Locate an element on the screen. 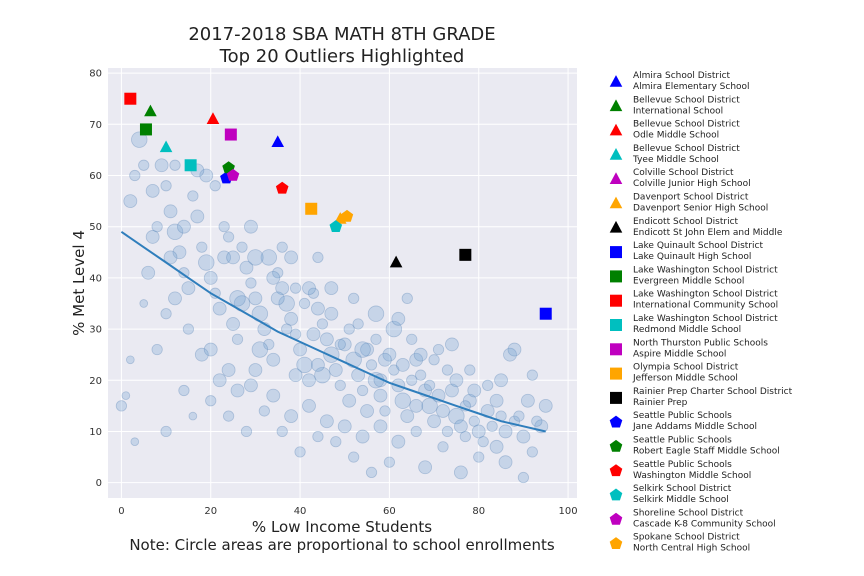 The width and height of the screenshot is (864, 576). legend-school: Almira Elementary School is located at coordinates (691, 87).